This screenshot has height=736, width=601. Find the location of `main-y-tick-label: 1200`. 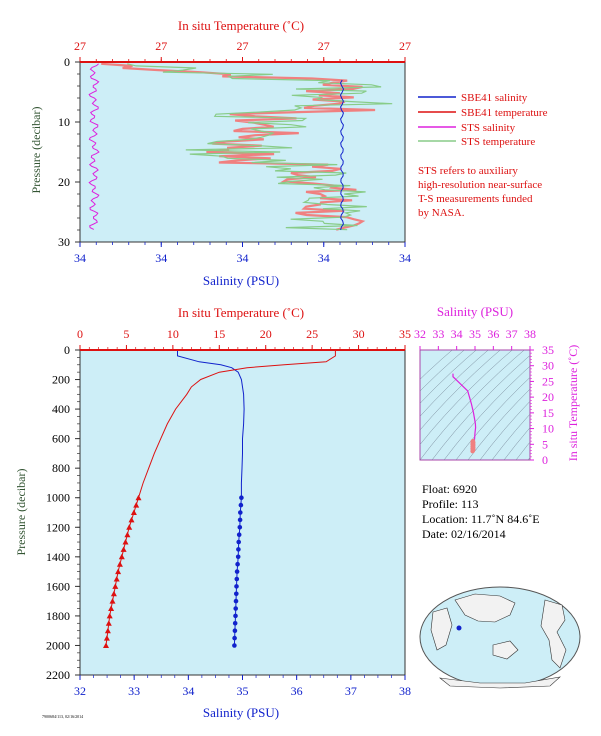

main-y-tick-label: 1200 is located at coordinates (58, 527).